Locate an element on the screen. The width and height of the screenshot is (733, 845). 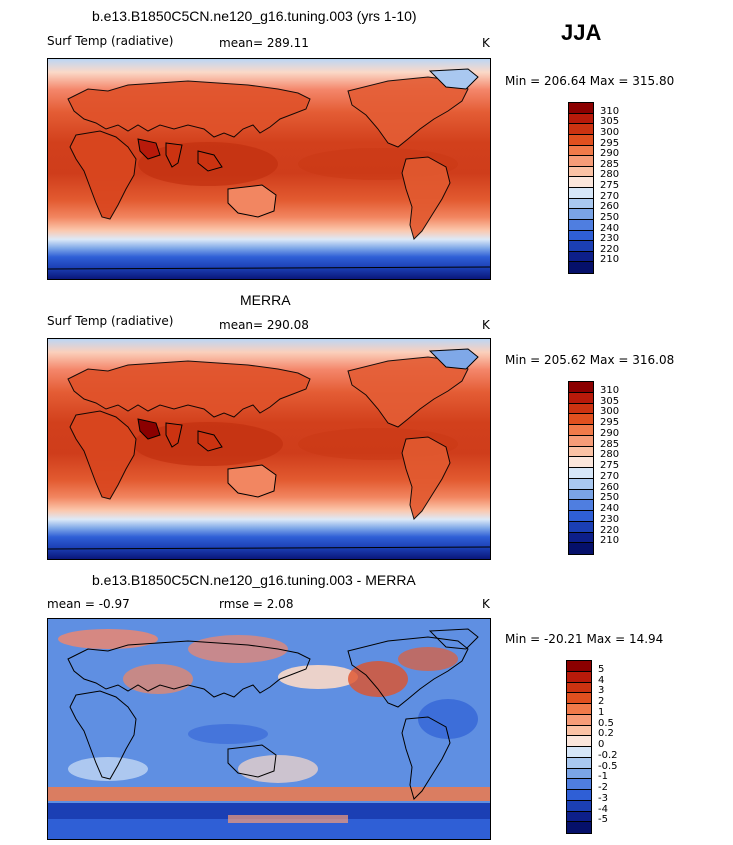
panel3-rmse-label: rmse = 2.08 is located at coordinates (256, 604).